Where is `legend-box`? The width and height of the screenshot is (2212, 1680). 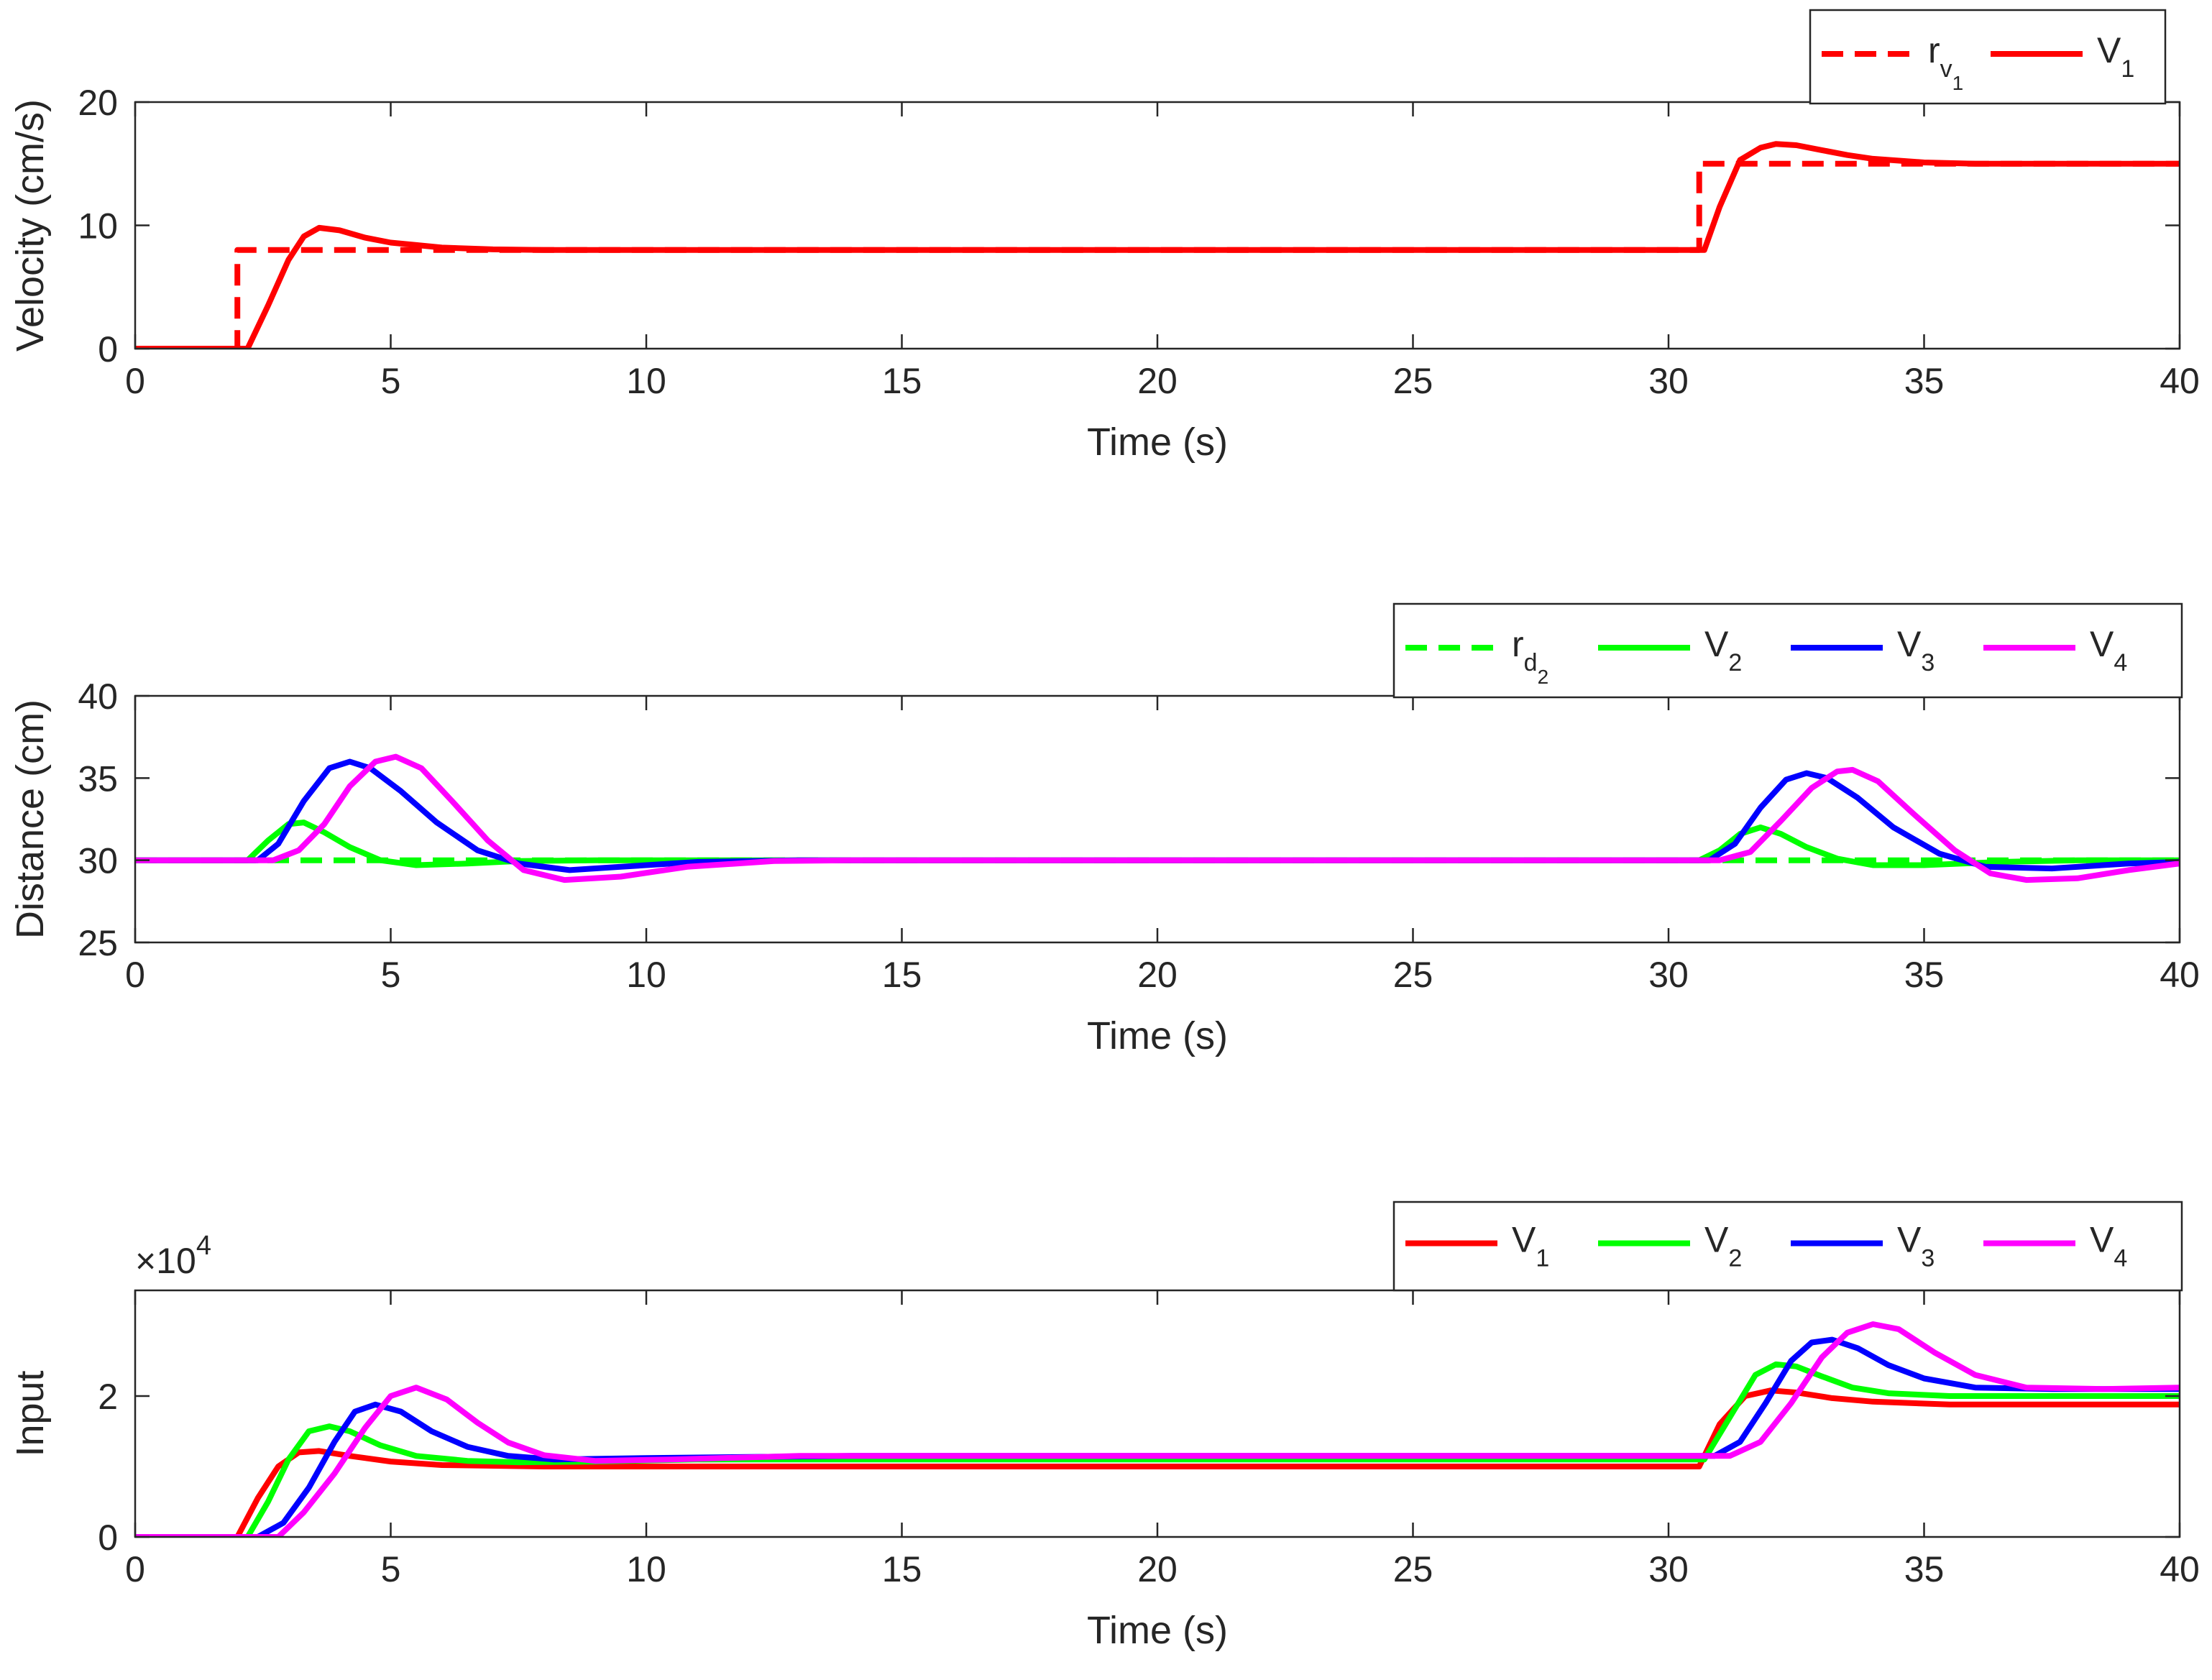
legend-box is located at coordinates (1787, 650).